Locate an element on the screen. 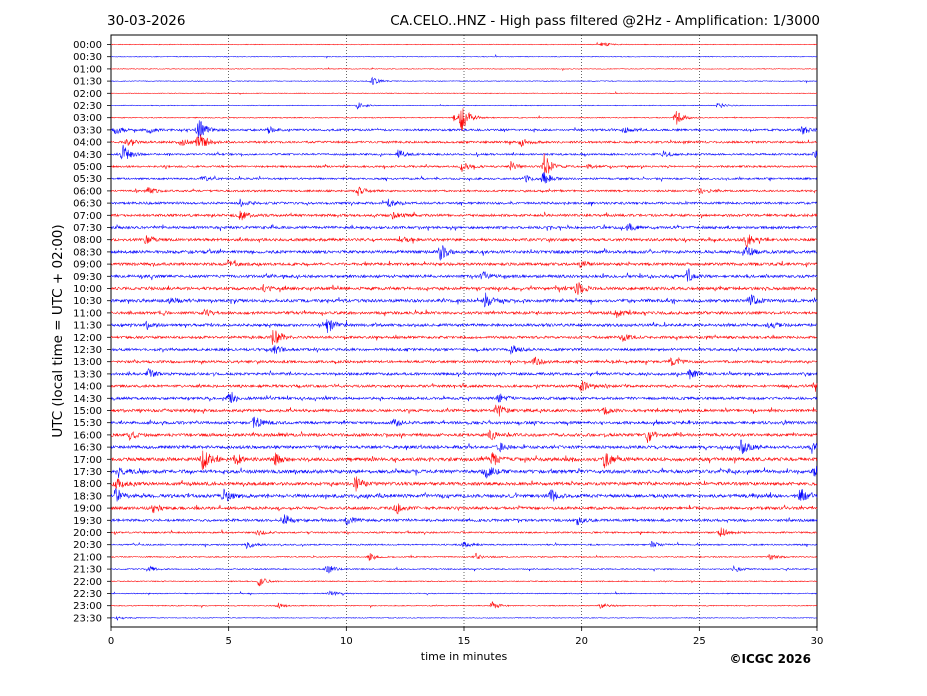 The width and height of the screenshot is (927, 696). y-tick-label-35: 17:30 is located at coordinates (87, 472).